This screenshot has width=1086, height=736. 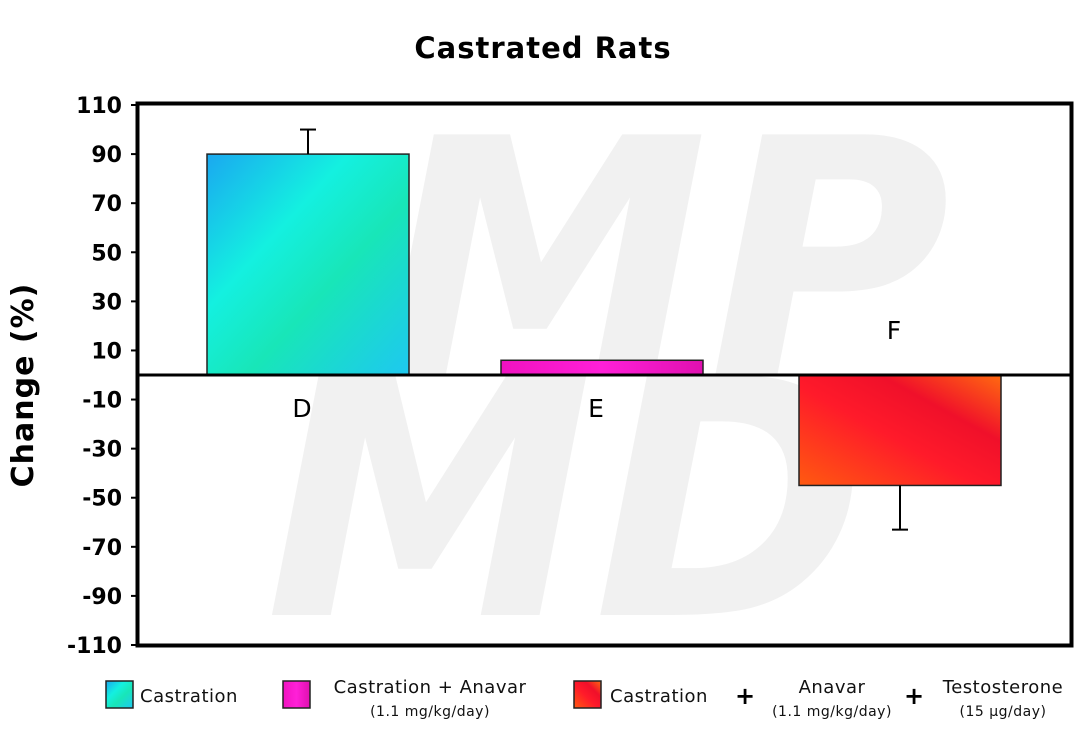 I want to click on y-tick-label: 70, so click(x=106, y=204).